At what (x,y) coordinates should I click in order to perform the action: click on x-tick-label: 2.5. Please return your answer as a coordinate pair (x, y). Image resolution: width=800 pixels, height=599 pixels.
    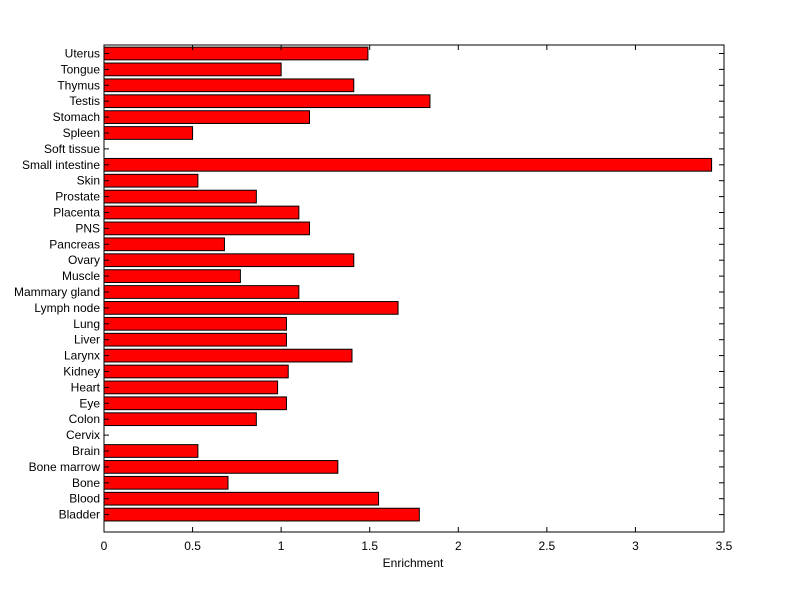
    Looking at the image, I should click on (547, 546).